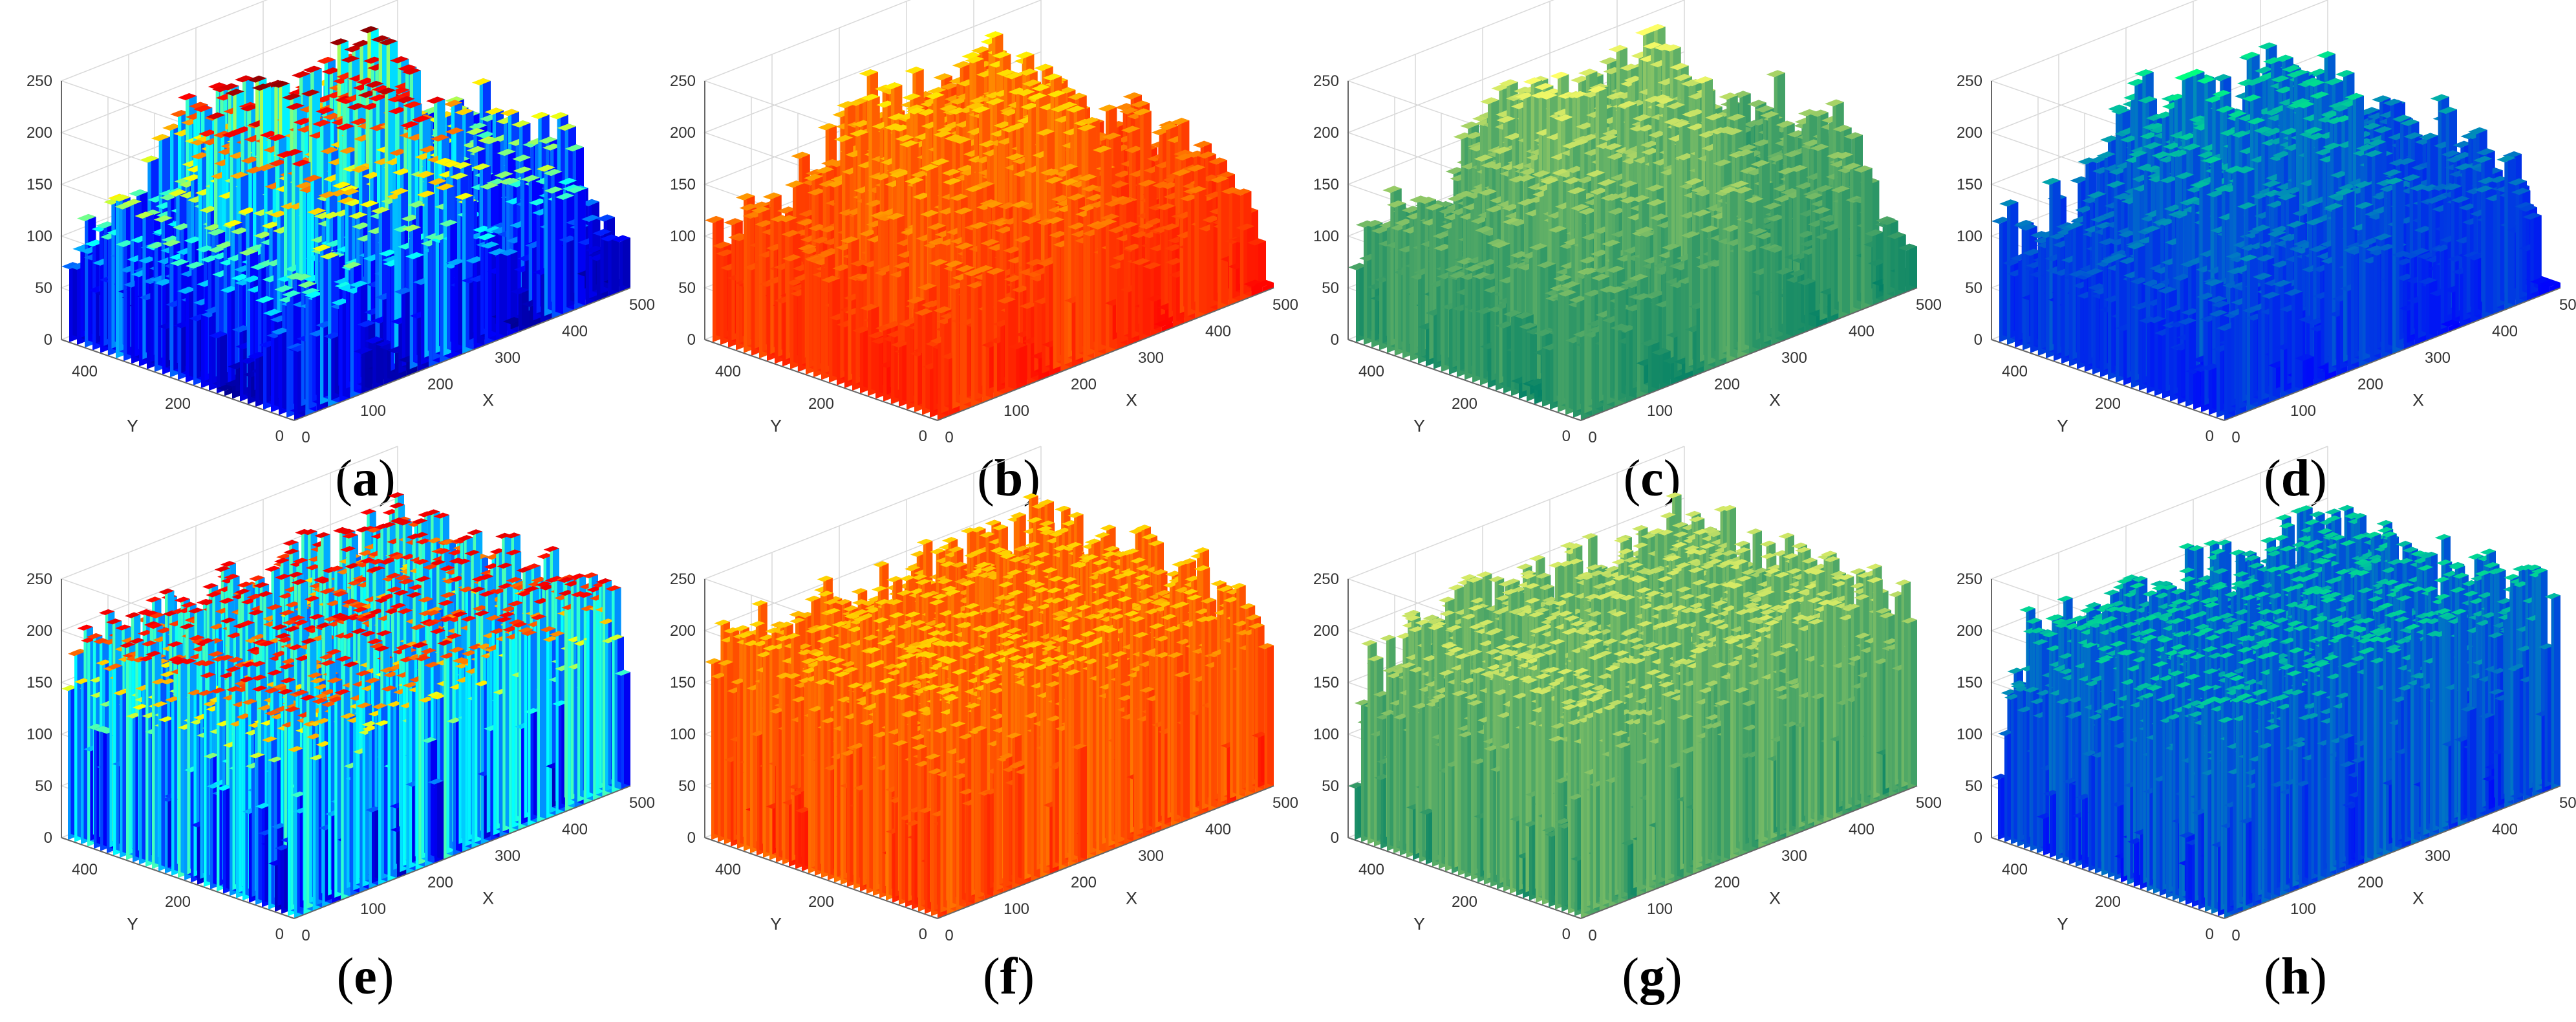 The height and width of the screenshot is (1022, 2576). What do you see at coordinates (440, 384) in the screenshot?
I see `x-tick-label: 200` at bounding box center [440, 384].